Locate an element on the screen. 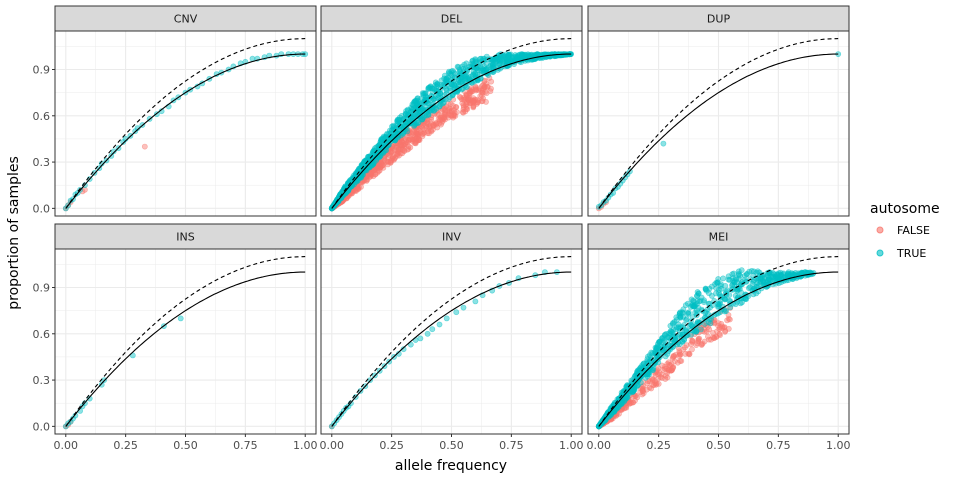 Image resolution: width=960 pixels, height=480 pixels. facet-strip is located at coordinates (451, 18).